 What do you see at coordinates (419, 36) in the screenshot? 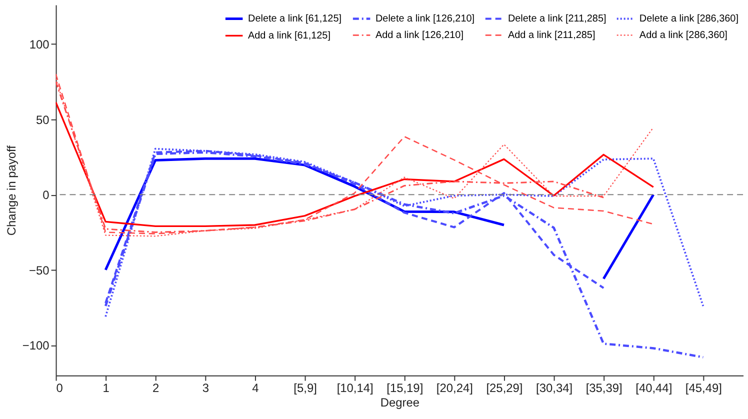
I see `legend-label: Add a link [126,210]` at bounding box center [419, 36].